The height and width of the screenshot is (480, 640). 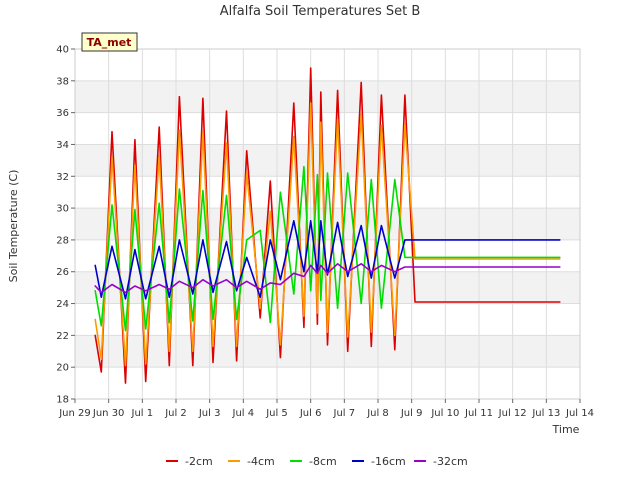 I want to click on x-tick-label: Jul 5, so click(x=276, y=413).